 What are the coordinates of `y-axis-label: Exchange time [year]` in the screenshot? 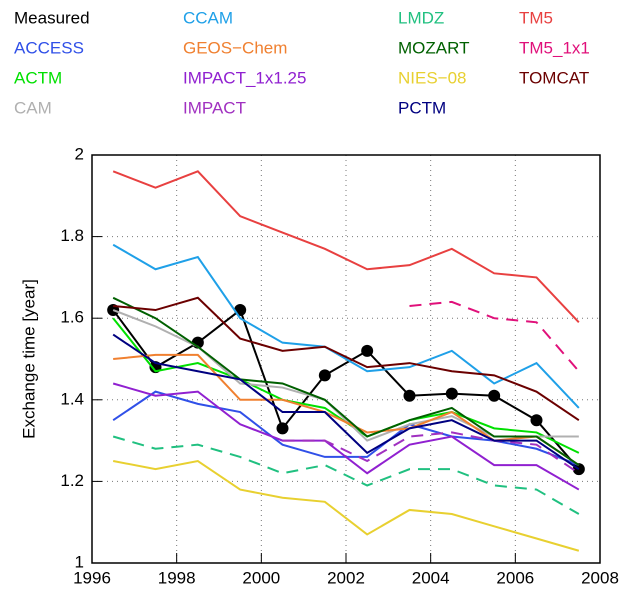 It's located at (28, 359).